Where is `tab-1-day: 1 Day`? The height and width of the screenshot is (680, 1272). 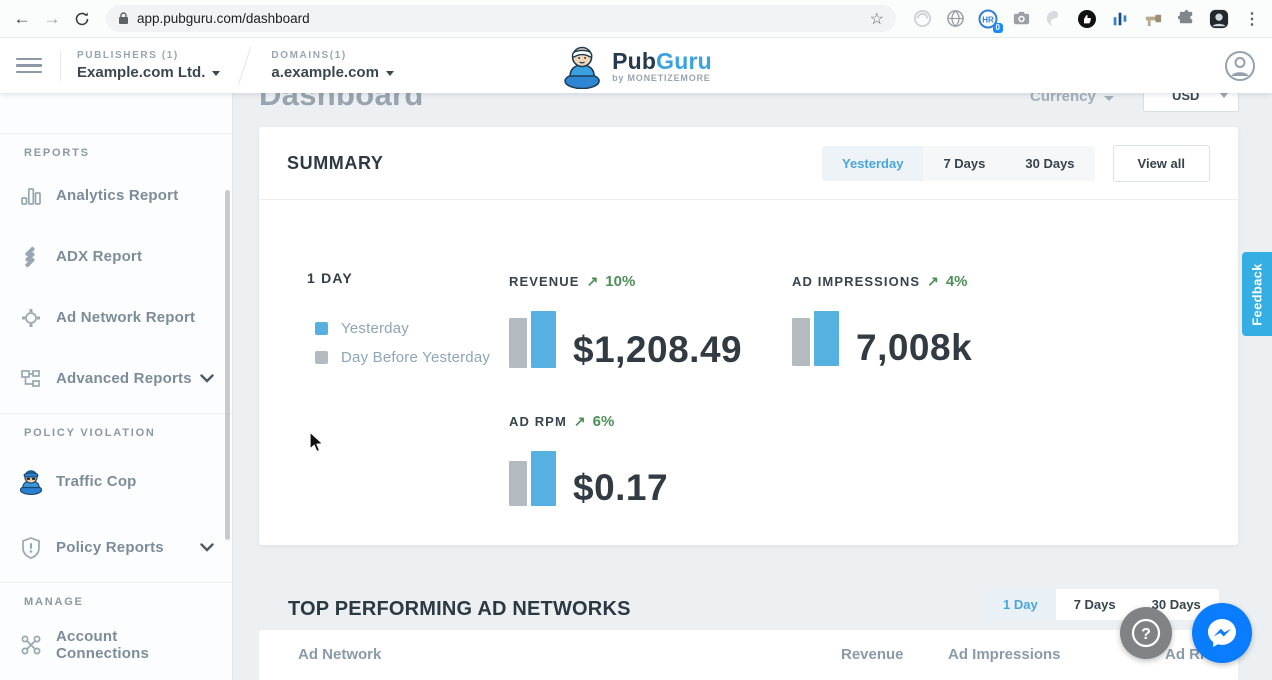
tab-1-day: 1 Day is located at coordinates (1020, 604).